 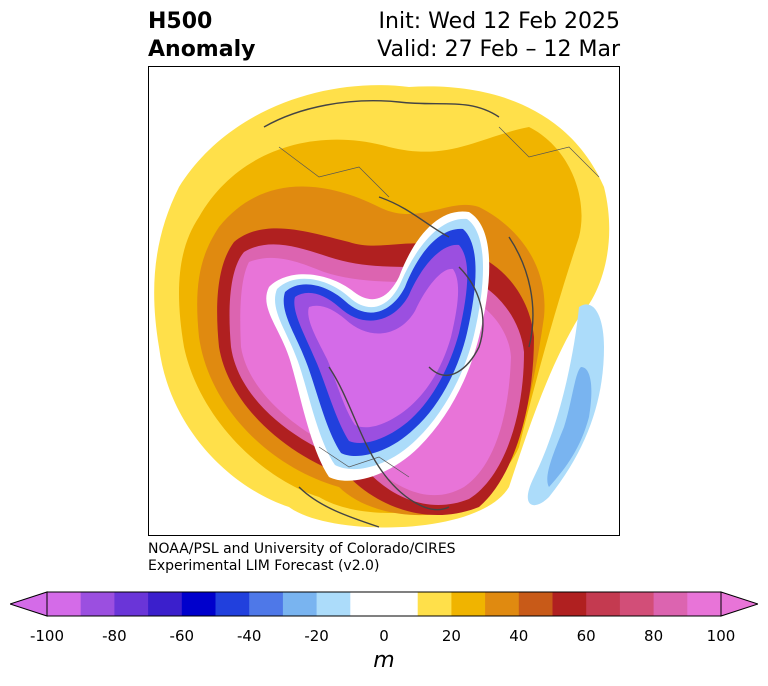 I want to click on colorbar-tick-label: -60, so click(x=182, y=636).